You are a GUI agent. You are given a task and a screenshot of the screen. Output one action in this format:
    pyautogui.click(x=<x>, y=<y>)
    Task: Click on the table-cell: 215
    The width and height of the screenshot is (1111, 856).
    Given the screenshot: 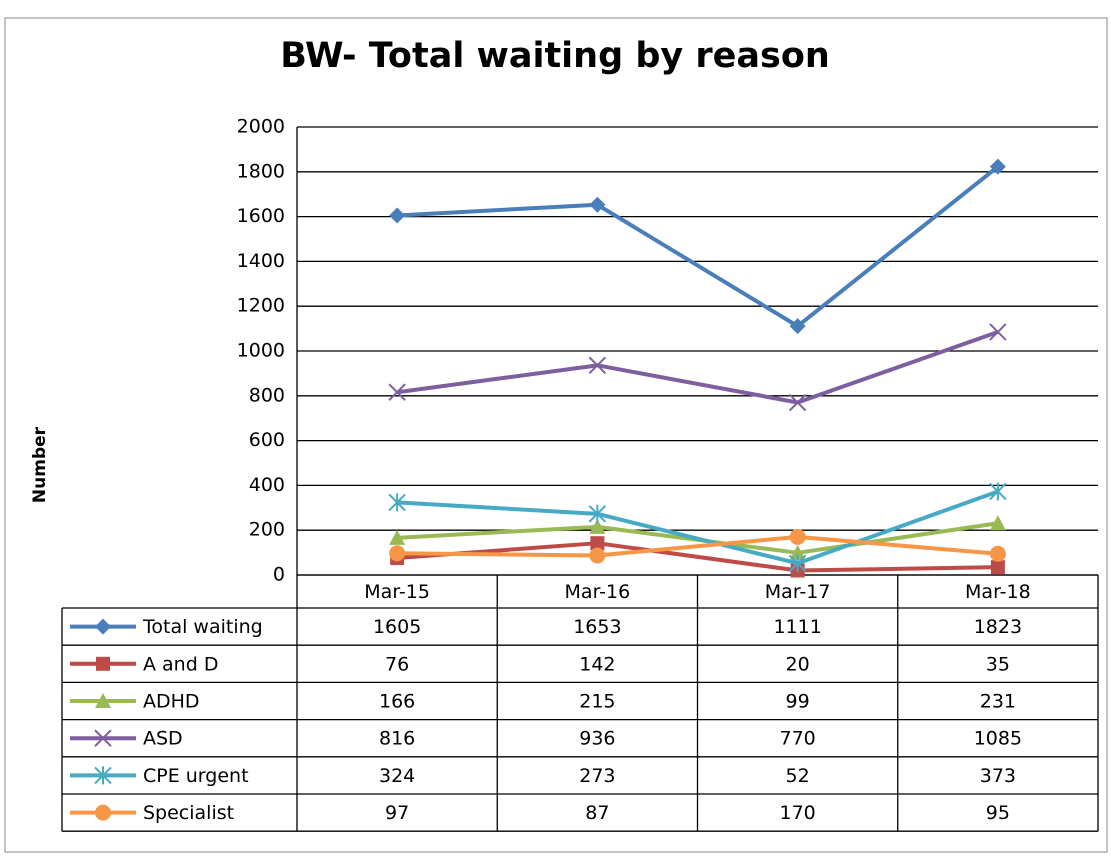 What is the action you would take?
    pyautogui.click(x=597, y=702)
    